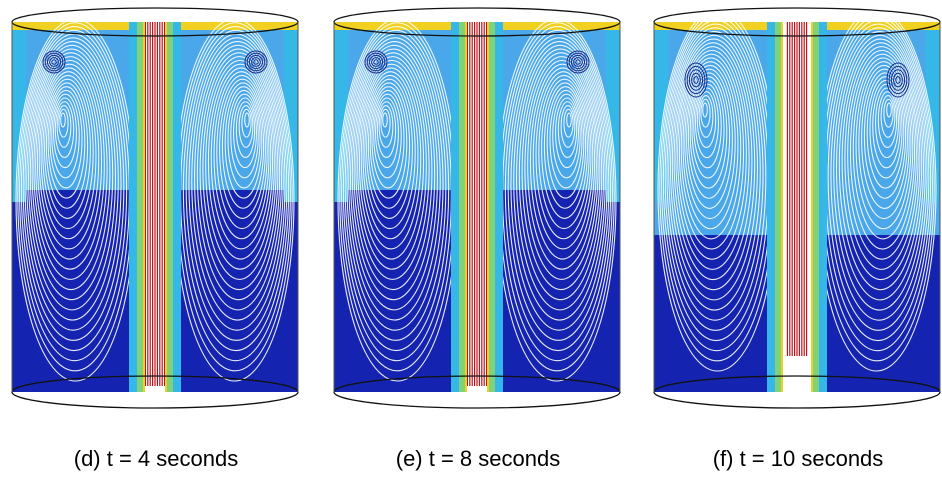 The width and height of the screenshot is (942, 481). Describe the element at coordinates (798, 458) in the screenshot. I see `caption-f: (f) t = 10 seconds` at that location.